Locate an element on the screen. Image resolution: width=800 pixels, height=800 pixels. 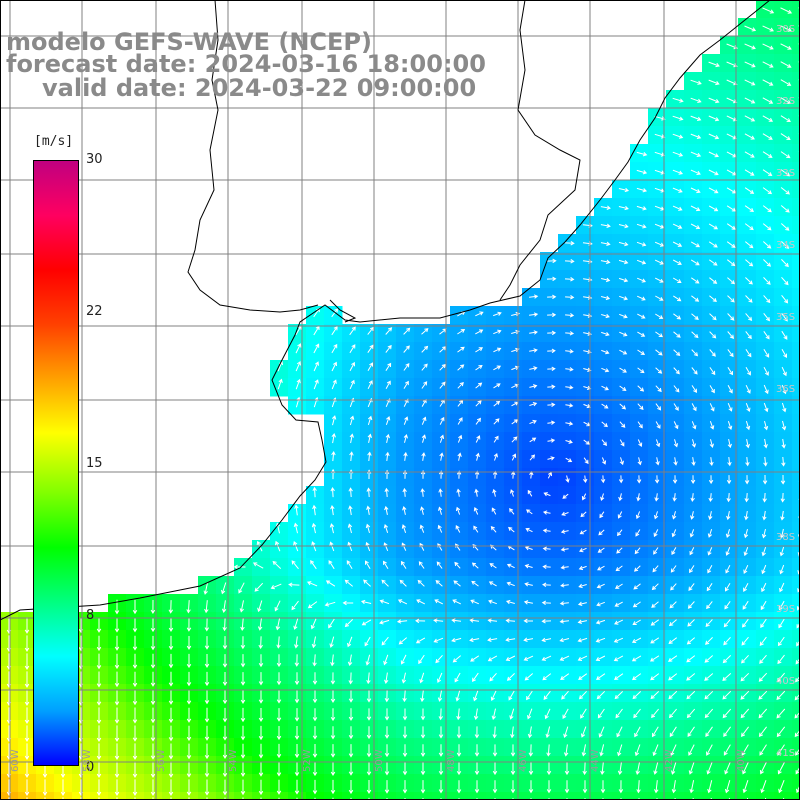
lon-label: 56W is located at coordinates (161, 760).